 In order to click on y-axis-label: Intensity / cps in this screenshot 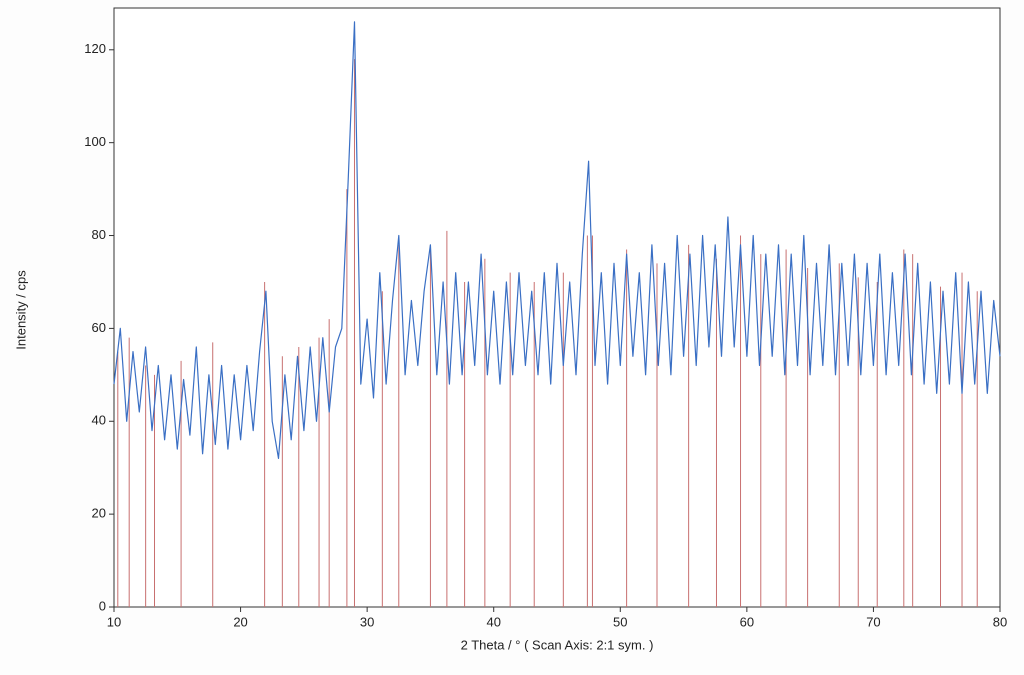, I will do `click(20, 310)`.